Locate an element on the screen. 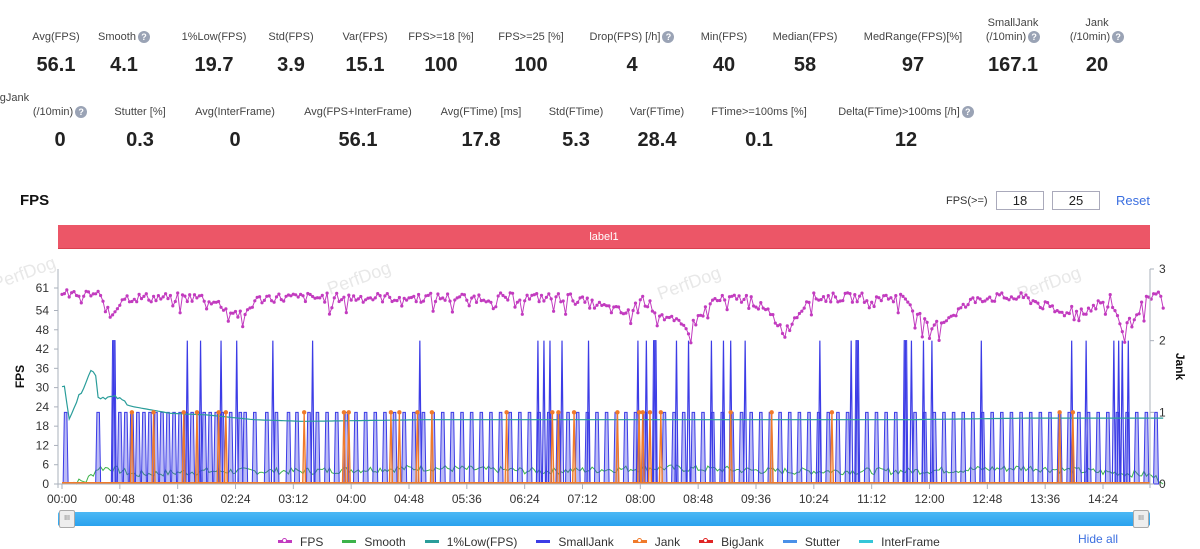 This screenshot has width=1200, height=549. legend-item-smalljank: SmallJank is located at coordinates (575, 542).